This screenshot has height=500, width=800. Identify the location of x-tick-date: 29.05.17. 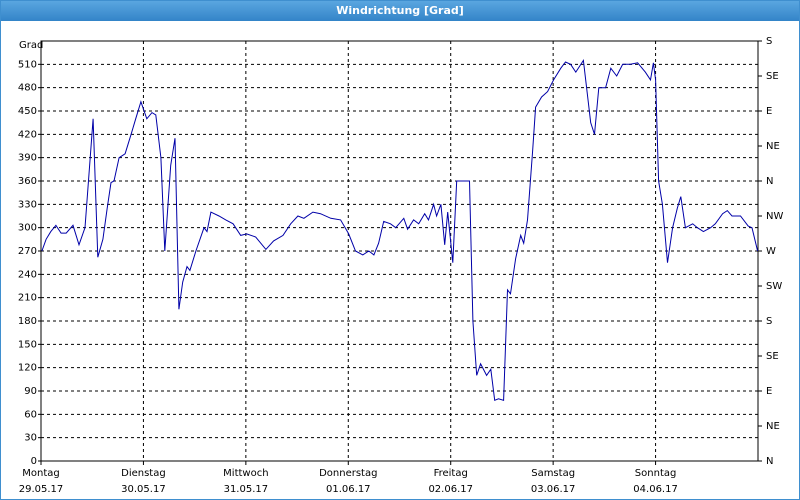
(41, 489).